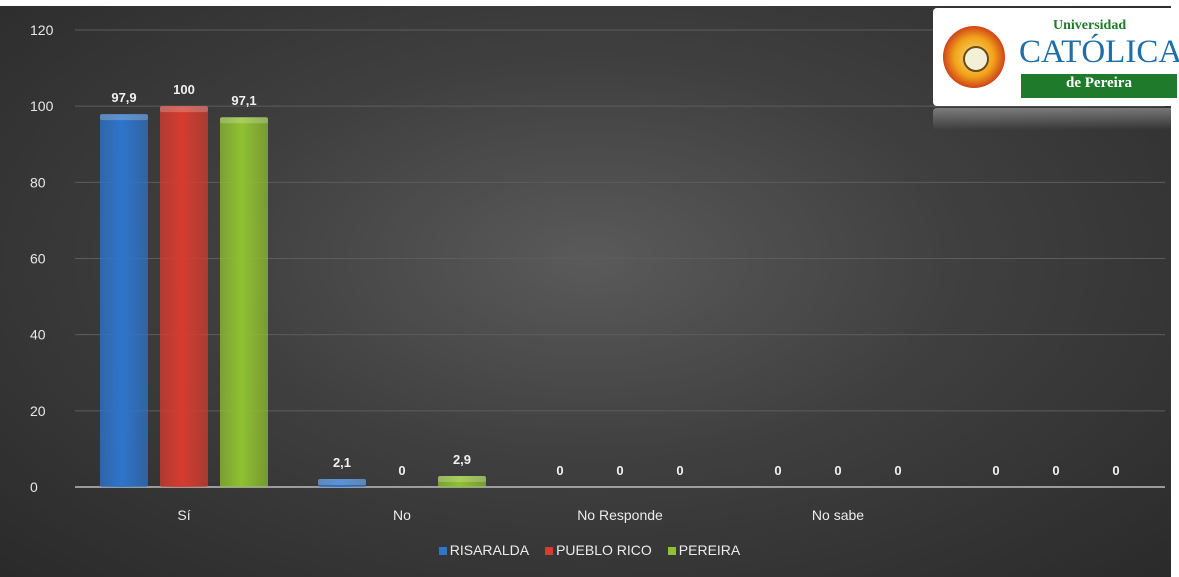  What do you see at coordinates (42, 30) in the screenshot?
I see `y-tick-label: 120` at bounding box center [42, 30].